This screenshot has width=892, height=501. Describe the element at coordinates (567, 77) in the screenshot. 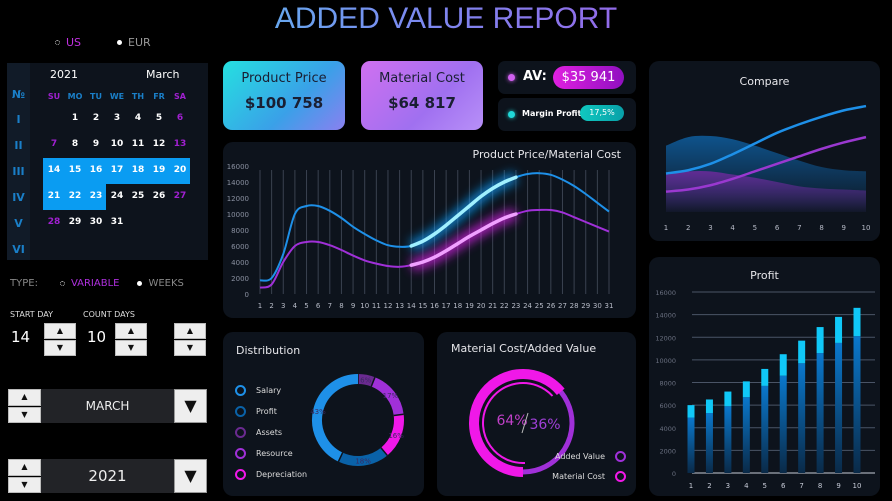

I see `av-box: AV: $35 941` at that location.